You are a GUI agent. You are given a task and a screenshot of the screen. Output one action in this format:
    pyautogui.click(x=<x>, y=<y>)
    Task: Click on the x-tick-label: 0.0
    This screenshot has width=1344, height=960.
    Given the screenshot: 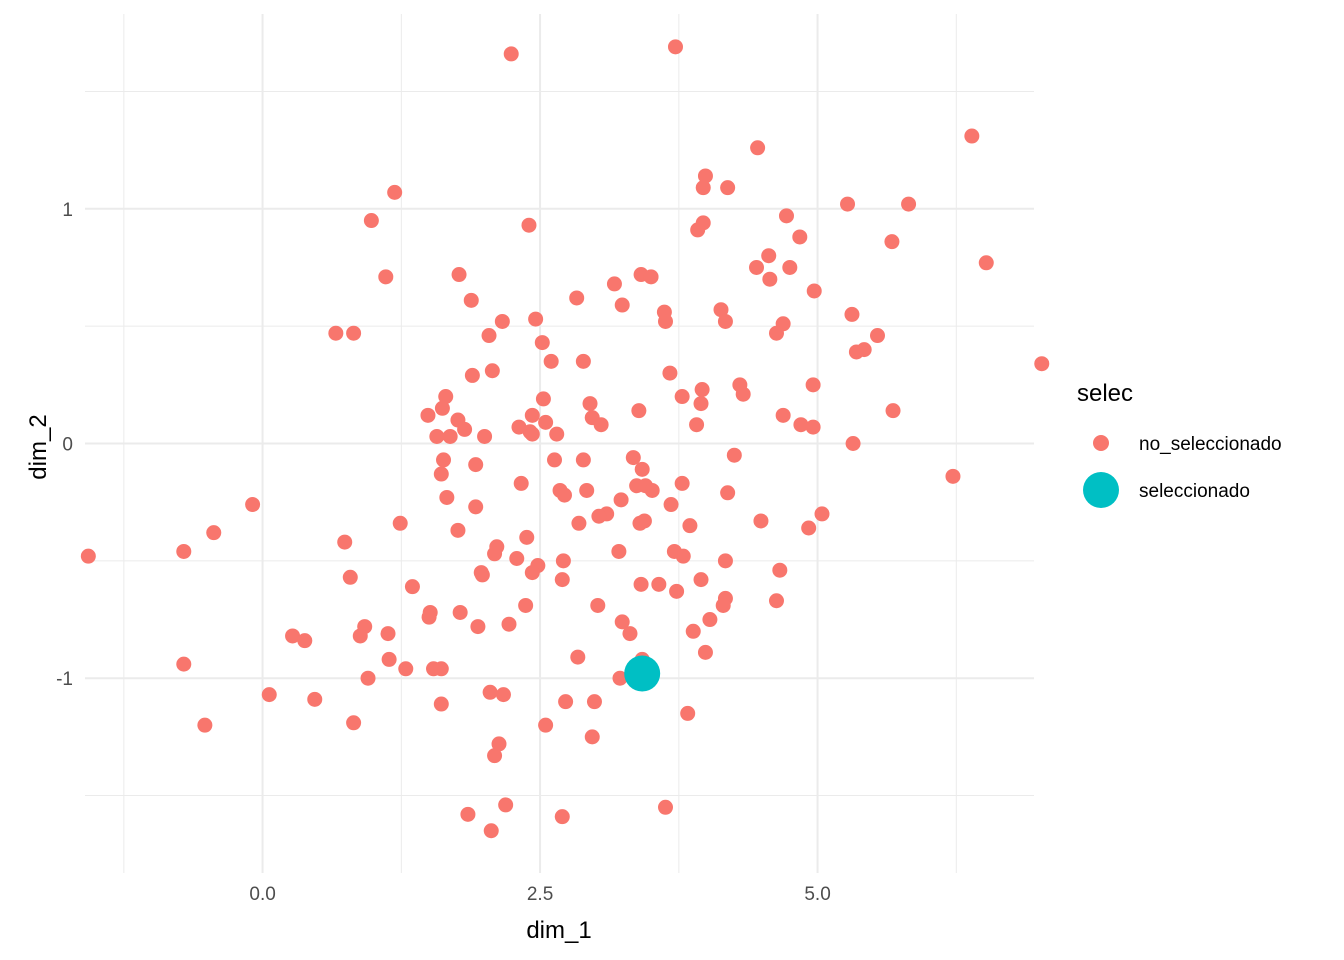 What is the action you would take?
    pyautogui.click(x=262, y=894)
    